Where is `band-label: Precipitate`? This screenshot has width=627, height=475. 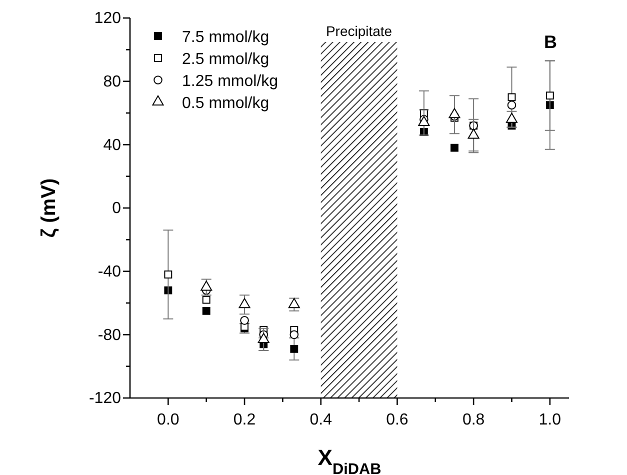 band-label: Precipitate is located at coordinates (359, 31).